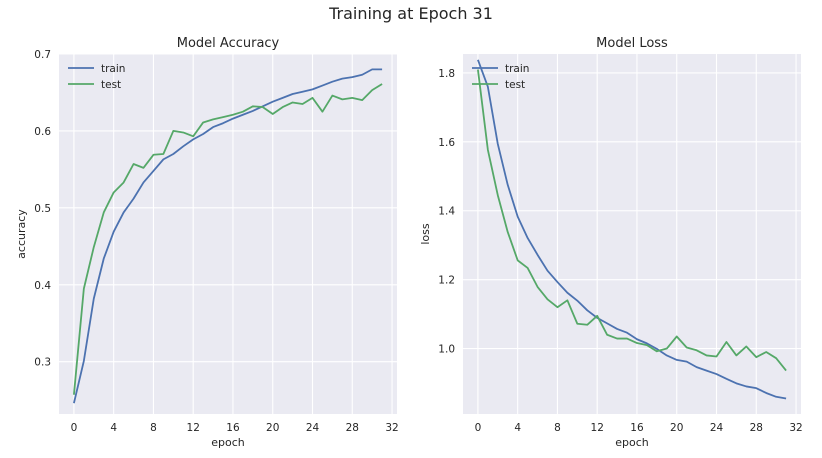  Describe the element at coordinates (42, 363) in the screenshot. I see `y-tick-label: 0.3` at that location.